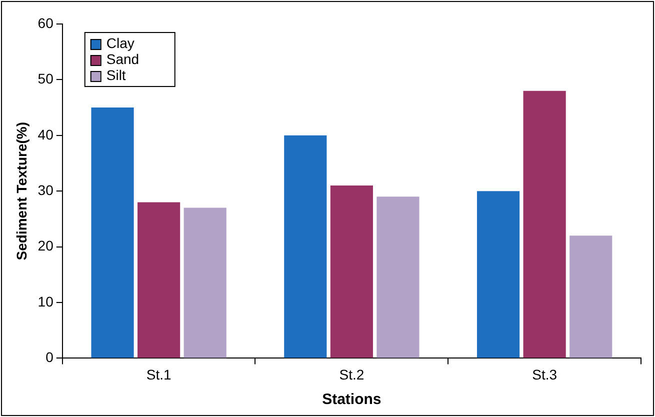  Describe the element at coordinates (120, 42) in the screenshot. I see `legend-label: Clay` at that location.